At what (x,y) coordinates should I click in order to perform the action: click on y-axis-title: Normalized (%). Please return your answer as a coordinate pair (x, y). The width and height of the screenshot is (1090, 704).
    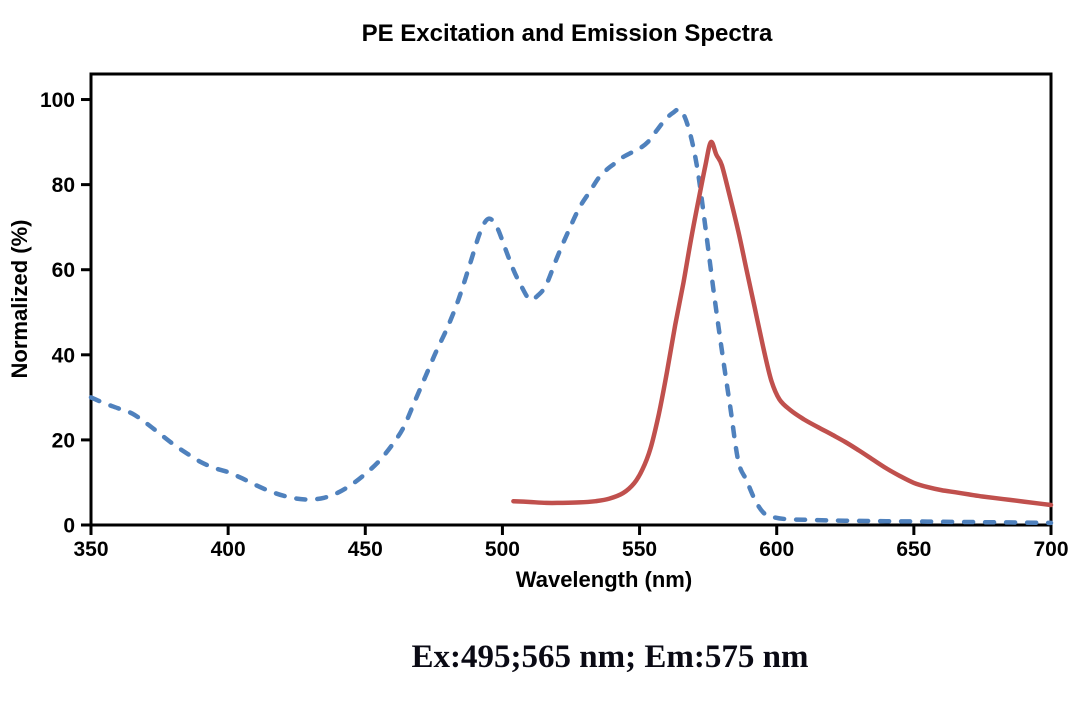
    Looking at the image, I should click on (19, 299).